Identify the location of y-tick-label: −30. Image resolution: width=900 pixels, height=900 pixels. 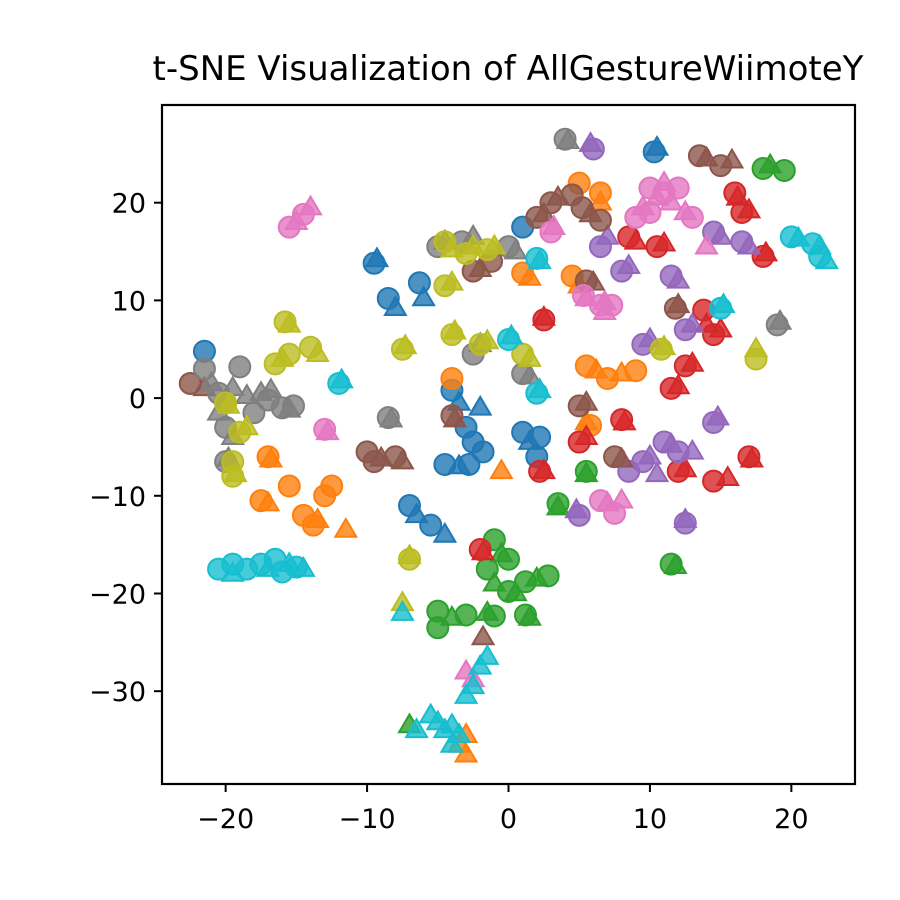
(117, 692).